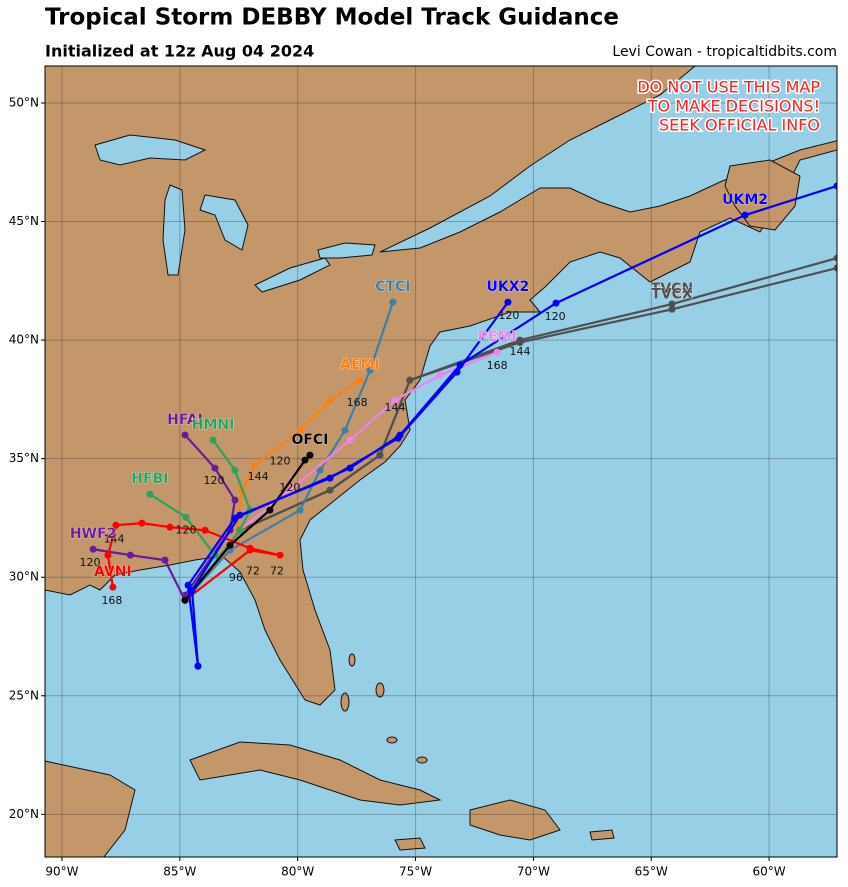  Describe the element at coordinates (415, 872) in the screenshot. I see `lon-tick-label: 75°W` at that location.